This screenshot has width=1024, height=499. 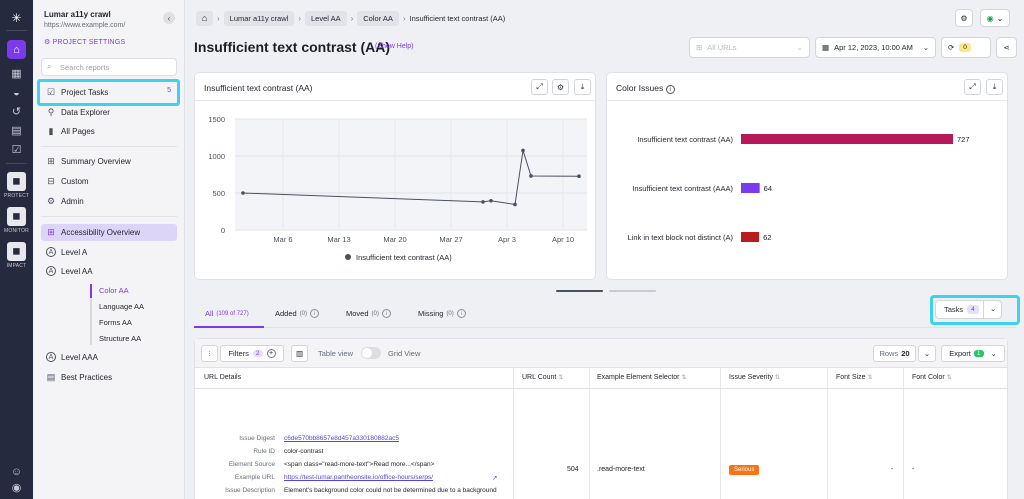 I want to click on share-button: ⋖, so click(x=1006, y=47).